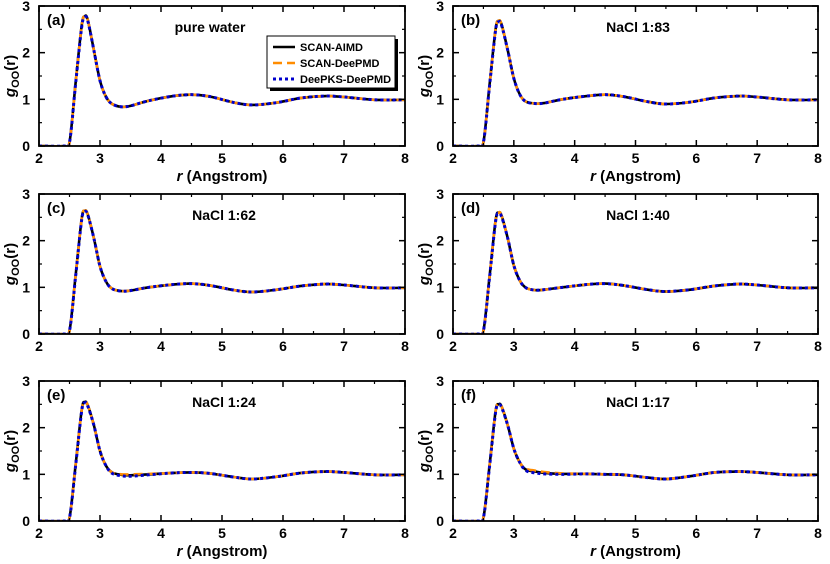 Image resolution: width=830 pixels, height=564 pixels. Describe the element at coordinates (638, 215) in the screenshot. I see `panel-title: NaCl 1:40` at that location.